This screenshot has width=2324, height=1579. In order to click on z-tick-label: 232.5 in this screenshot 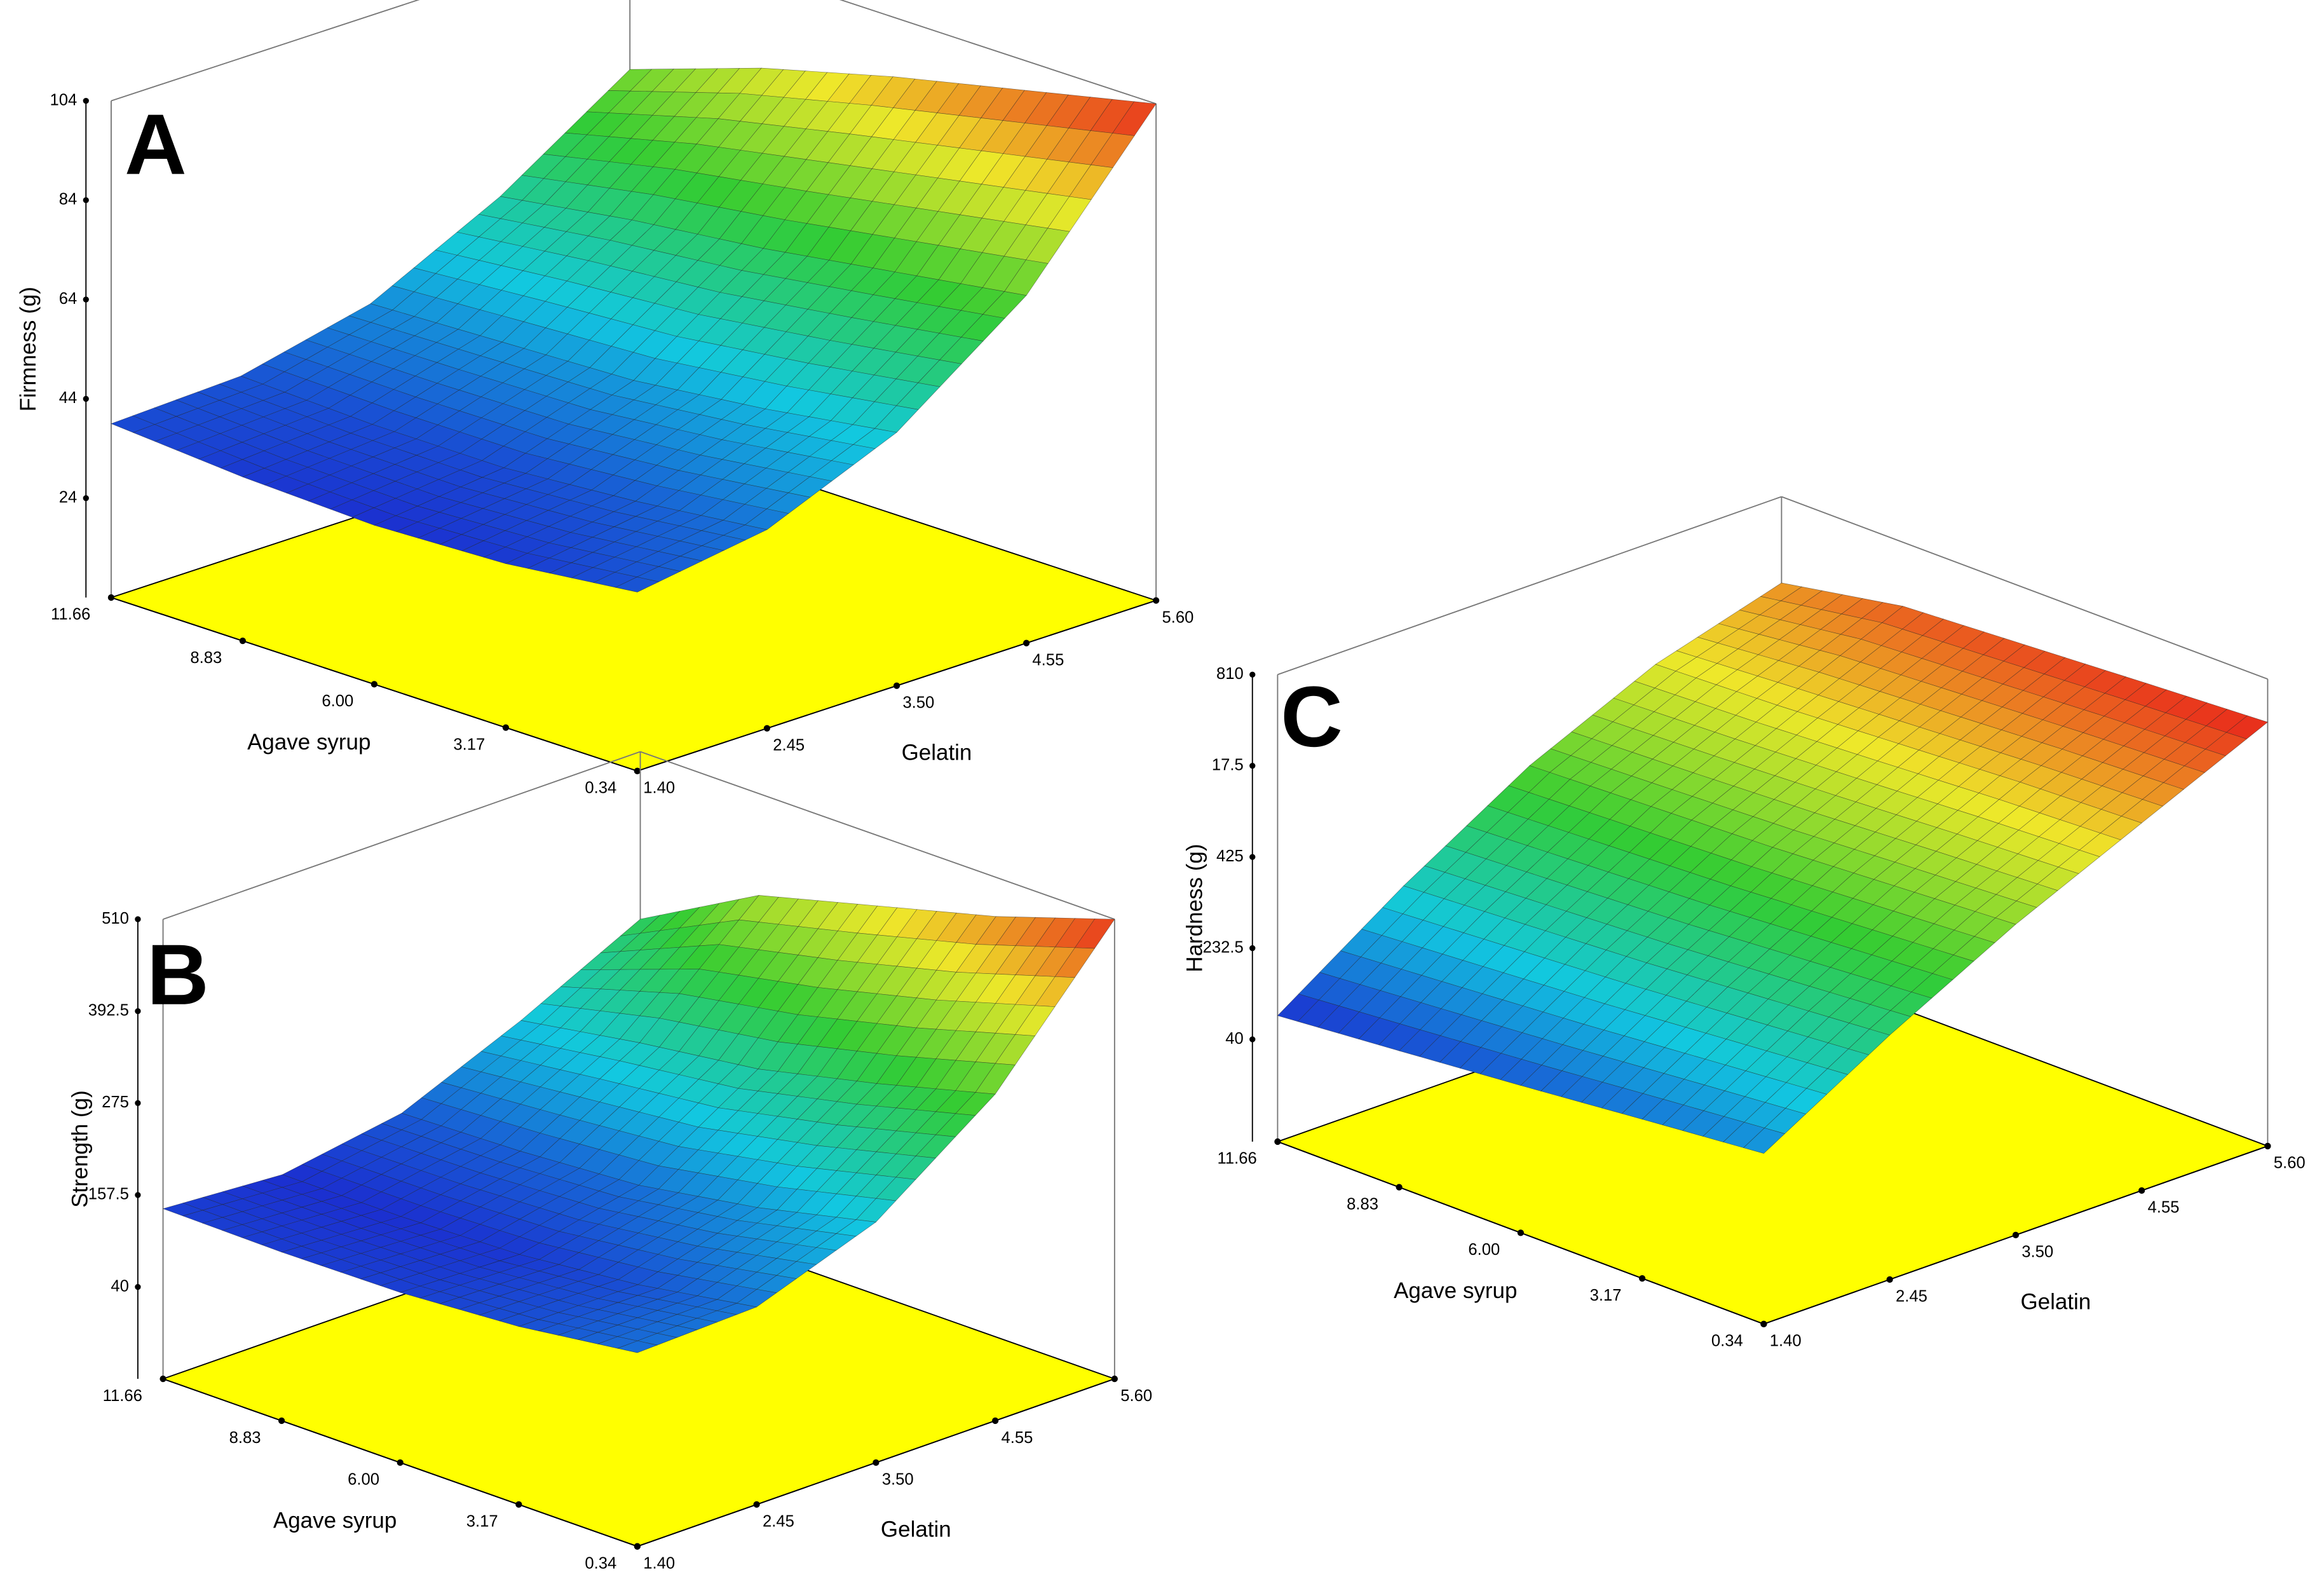, I will do `click(1223, 947)`.